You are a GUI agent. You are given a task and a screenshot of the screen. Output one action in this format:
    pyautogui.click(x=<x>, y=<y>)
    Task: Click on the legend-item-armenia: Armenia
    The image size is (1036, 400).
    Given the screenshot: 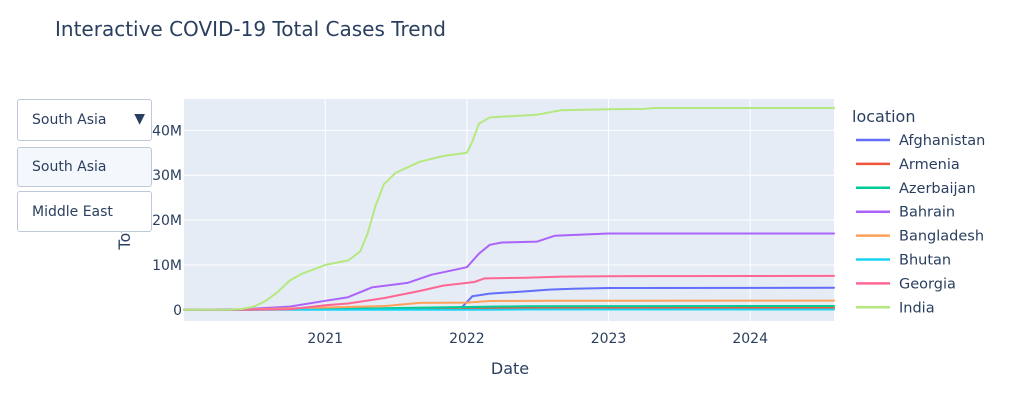 What is the action you would take?
    pyautogui.click(x=908, y=165)
    